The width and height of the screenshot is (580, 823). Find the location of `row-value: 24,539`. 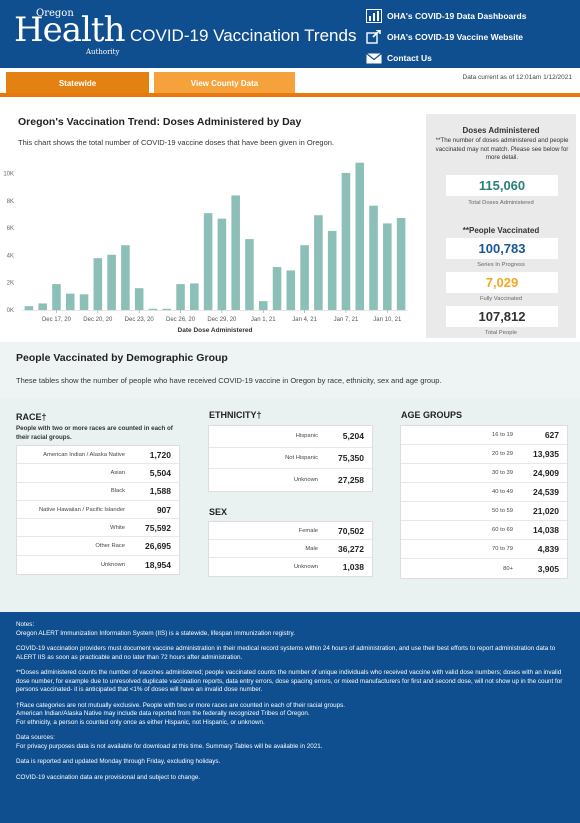

row-value: 24,539 is located at coordinates (546, 492).